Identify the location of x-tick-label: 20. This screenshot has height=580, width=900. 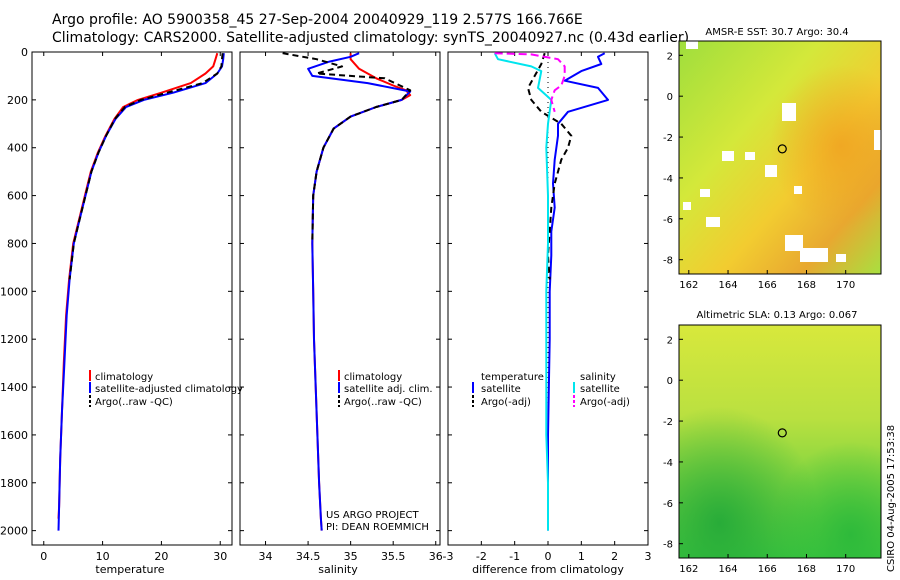
(161, 556).